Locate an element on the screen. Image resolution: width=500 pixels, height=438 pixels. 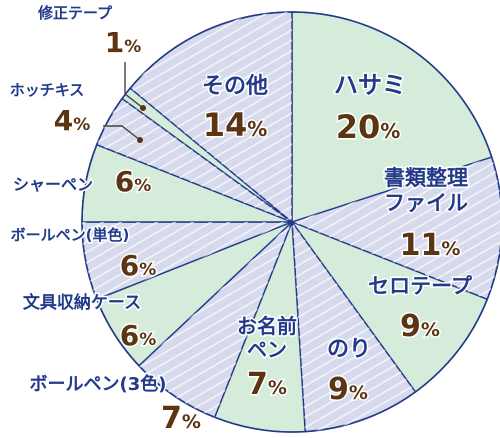
slice-label-5: お名前ペン is located at coordinates (267, 338).